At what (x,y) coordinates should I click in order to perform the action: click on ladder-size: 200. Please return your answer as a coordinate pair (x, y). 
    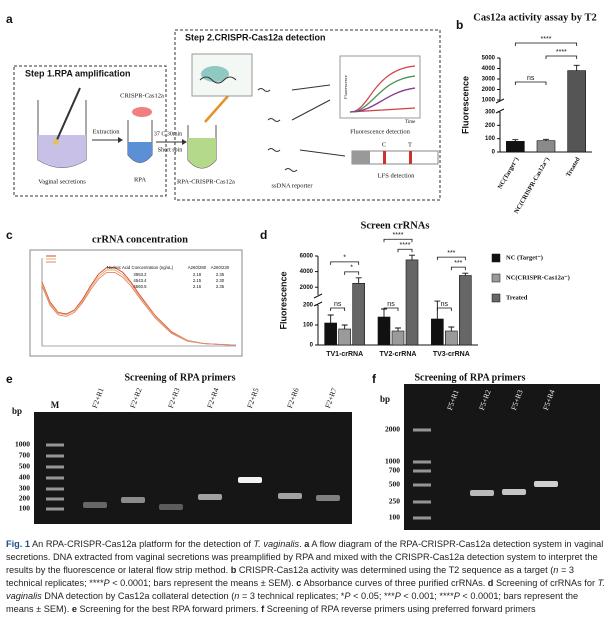
    Looking at the image, I should click on (25, 498).